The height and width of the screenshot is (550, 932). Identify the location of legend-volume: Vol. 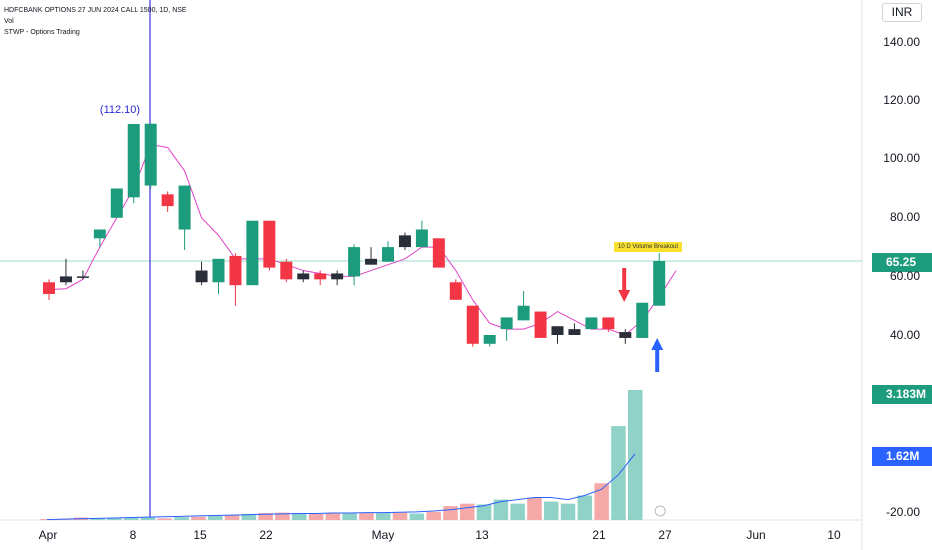
(9, 21).